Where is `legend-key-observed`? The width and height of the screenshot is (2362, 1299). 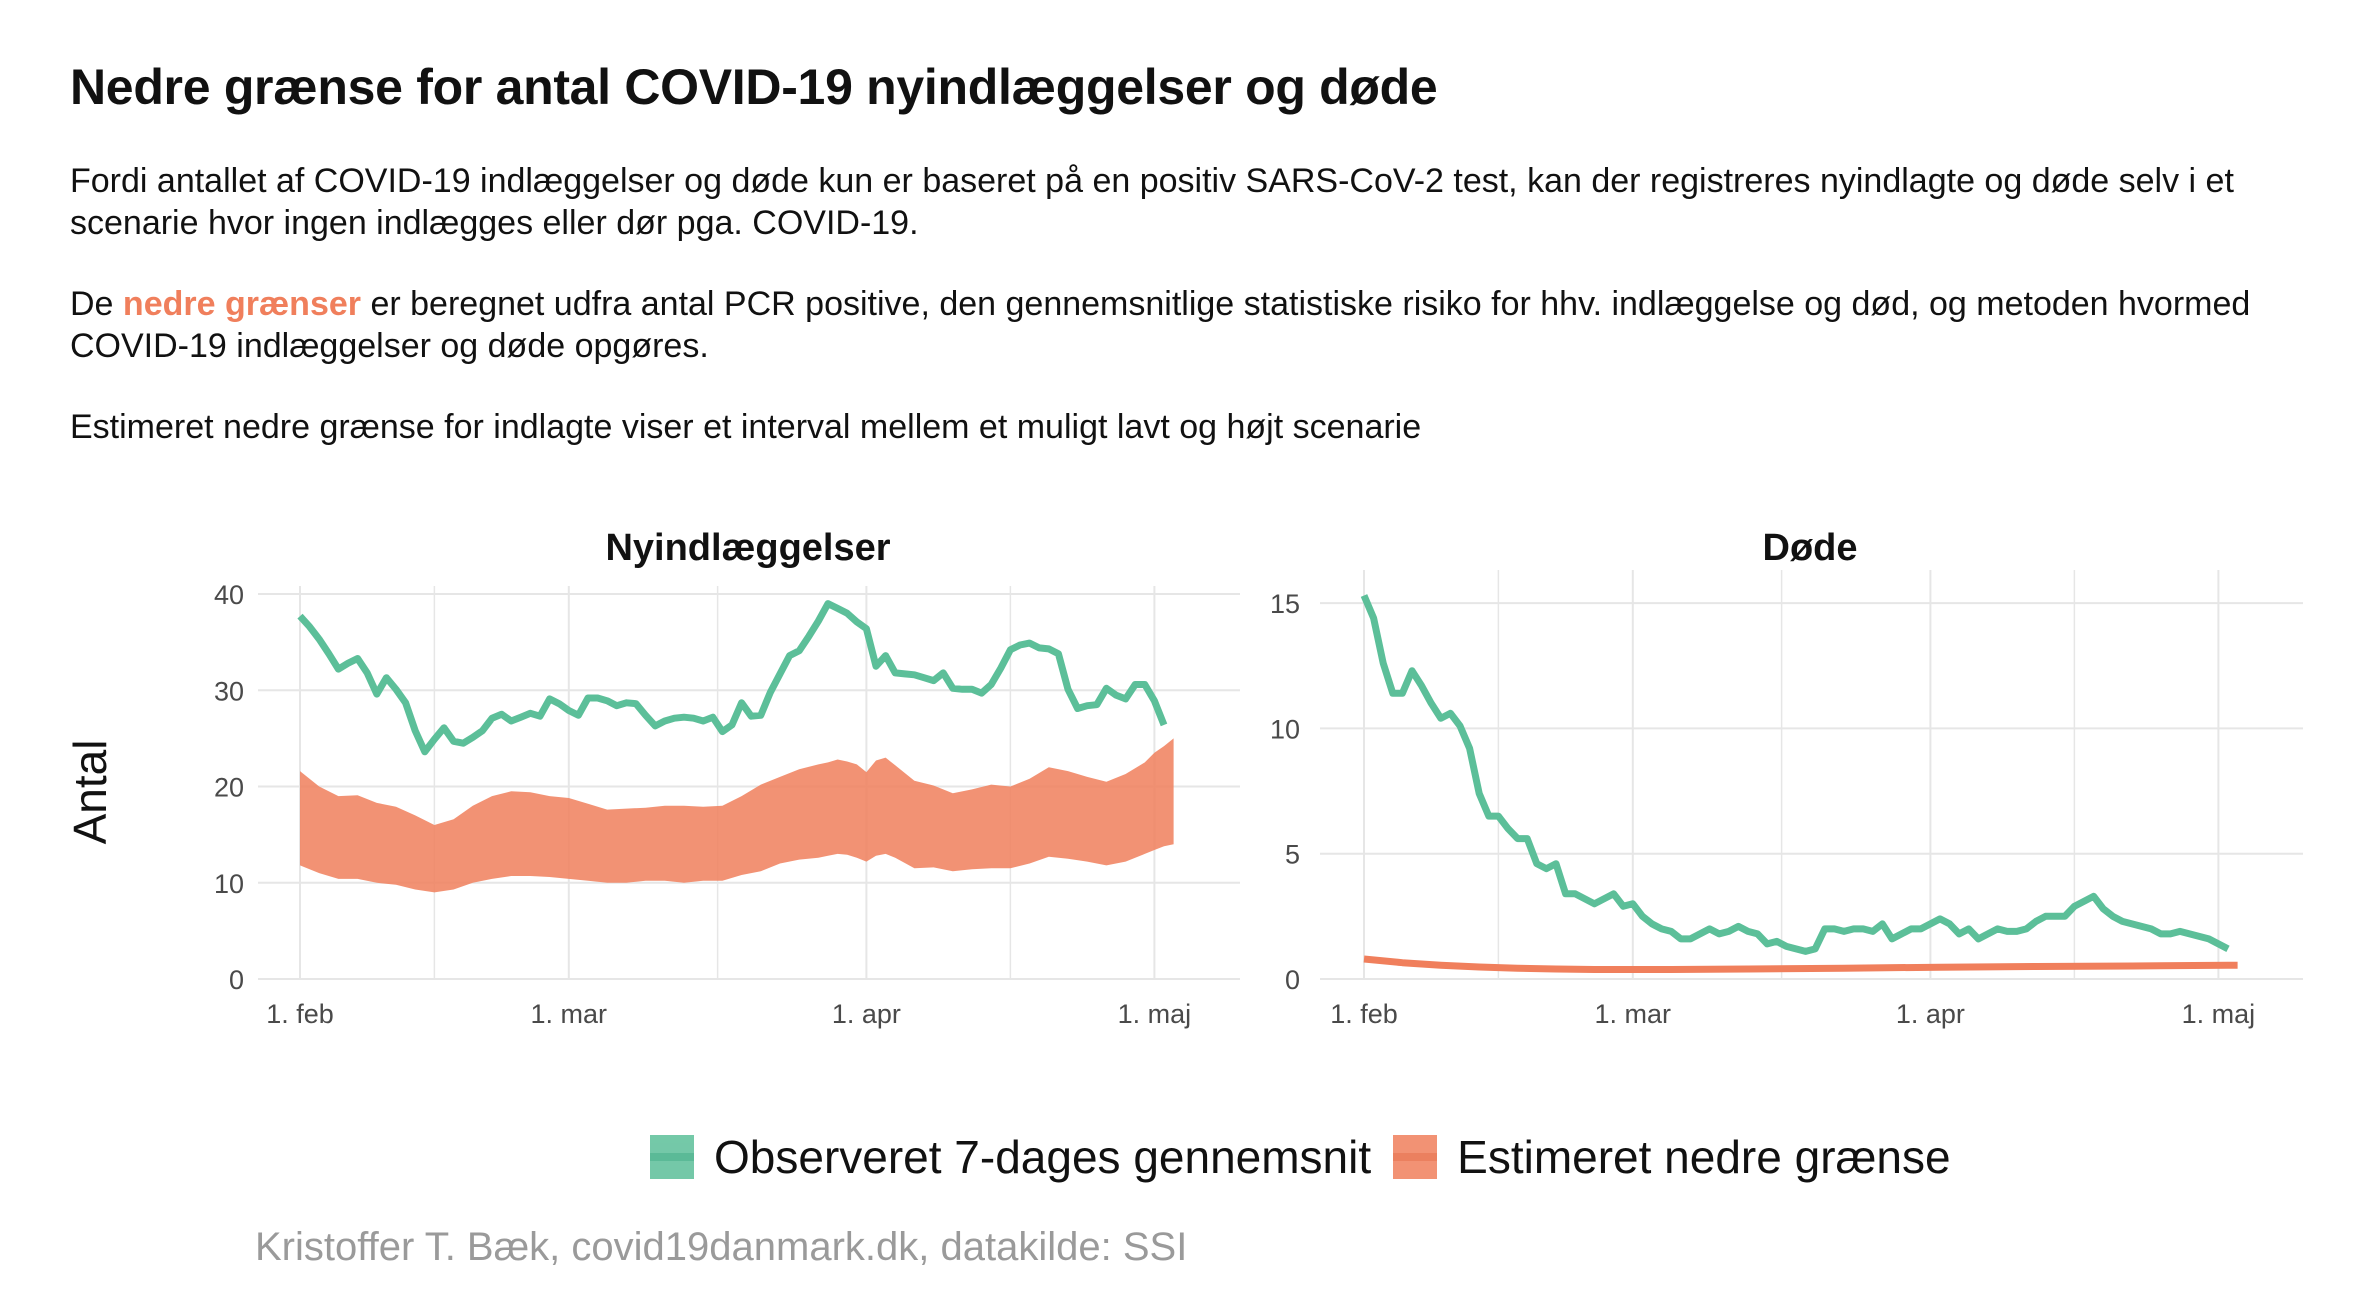
legend-key-observed is located at coordinates (672, 1157).